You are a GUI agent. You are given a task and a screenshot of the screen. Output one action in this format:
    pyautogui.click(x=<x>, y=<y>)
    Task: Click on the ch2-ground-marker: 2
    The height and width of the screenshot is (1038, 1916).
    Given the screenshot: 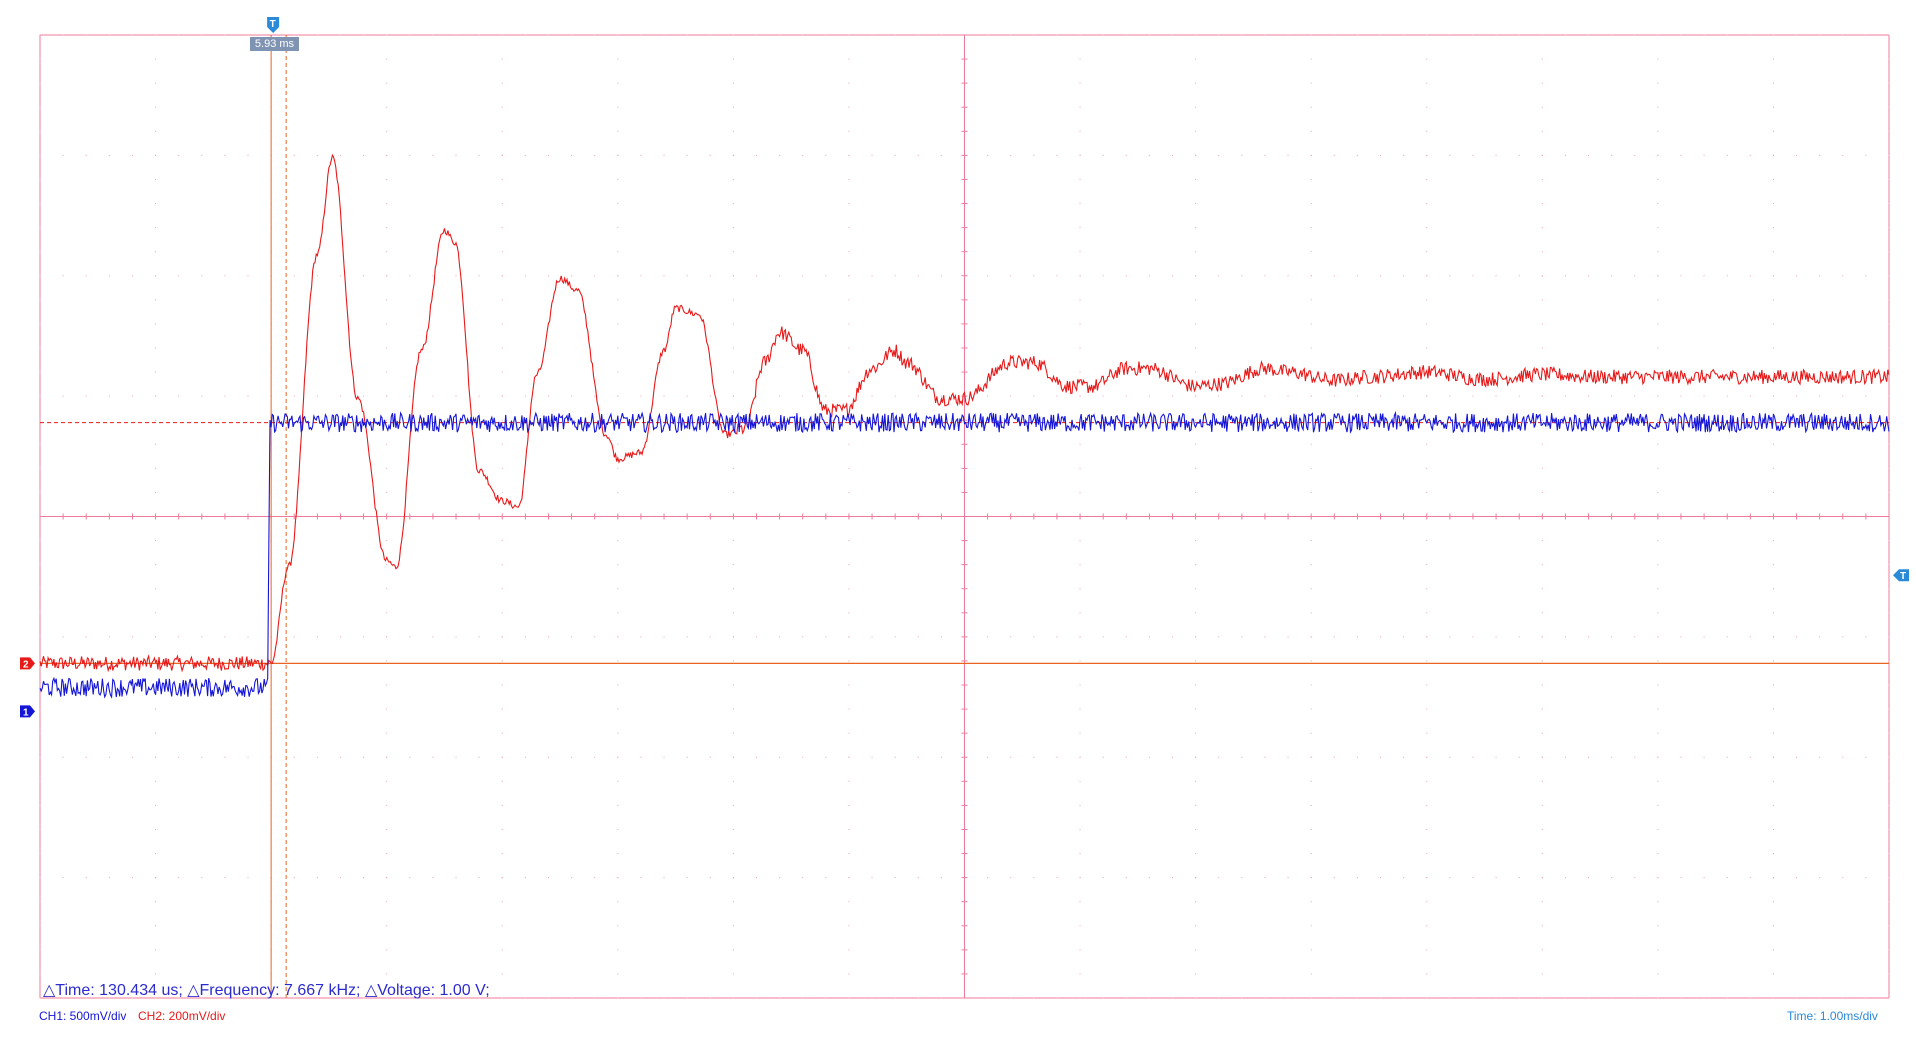 What is the action you would take?
    pyautogui.click(x=27, y=663)
    